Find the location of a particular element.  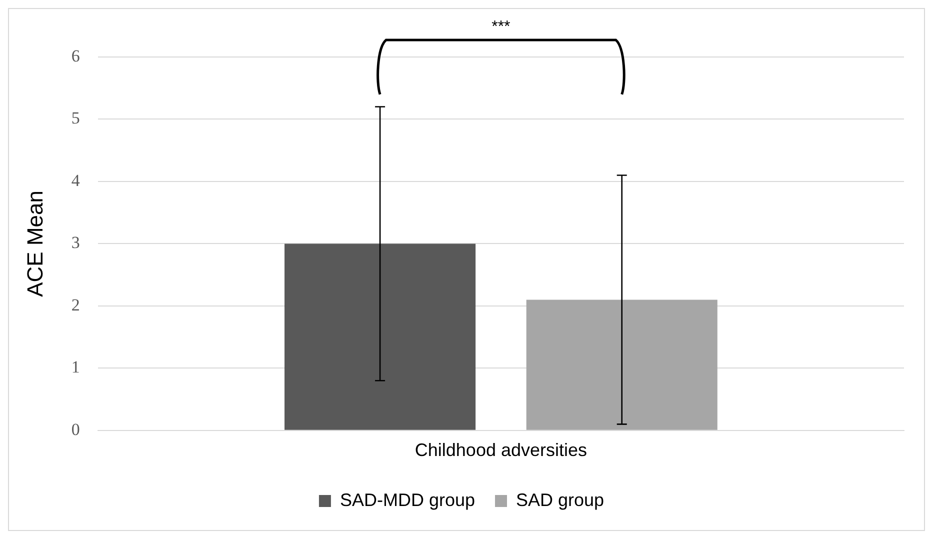

y-tick-label: 3 is located at coordinates (75, 242).